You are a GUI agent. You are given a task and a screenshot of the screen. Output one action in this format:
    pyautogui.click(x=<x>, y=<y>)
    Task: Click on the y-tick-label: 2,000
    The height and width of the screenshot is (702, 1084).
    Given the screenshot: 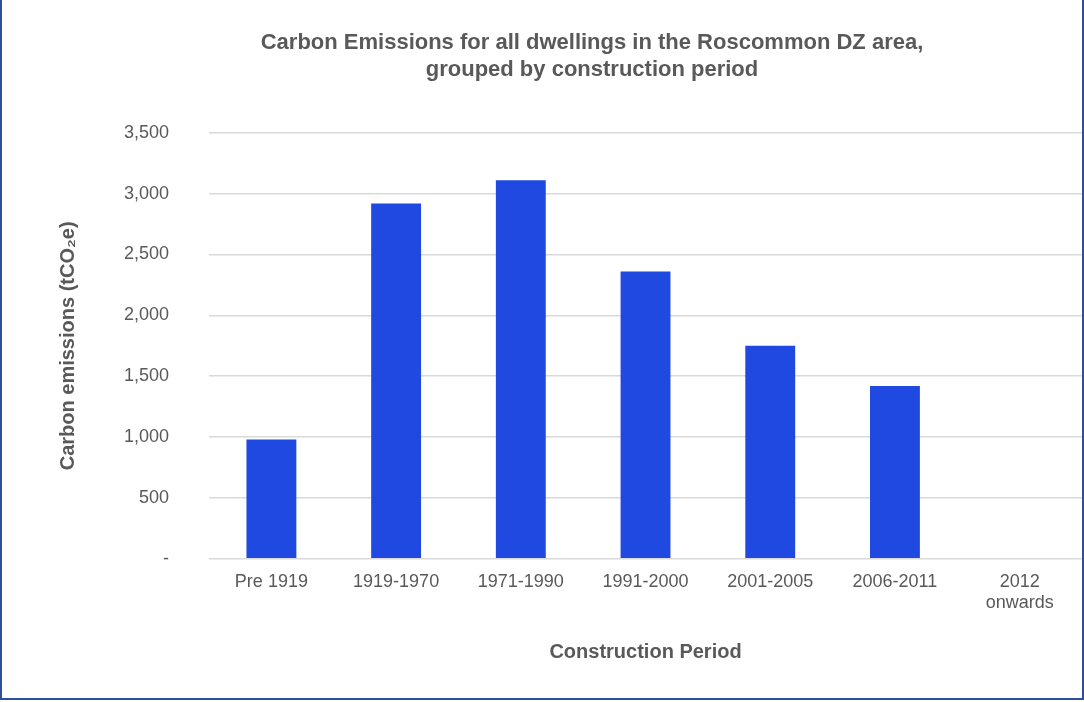 What is the action you would take?
    pyautogui.click(x=147, y=314)
    